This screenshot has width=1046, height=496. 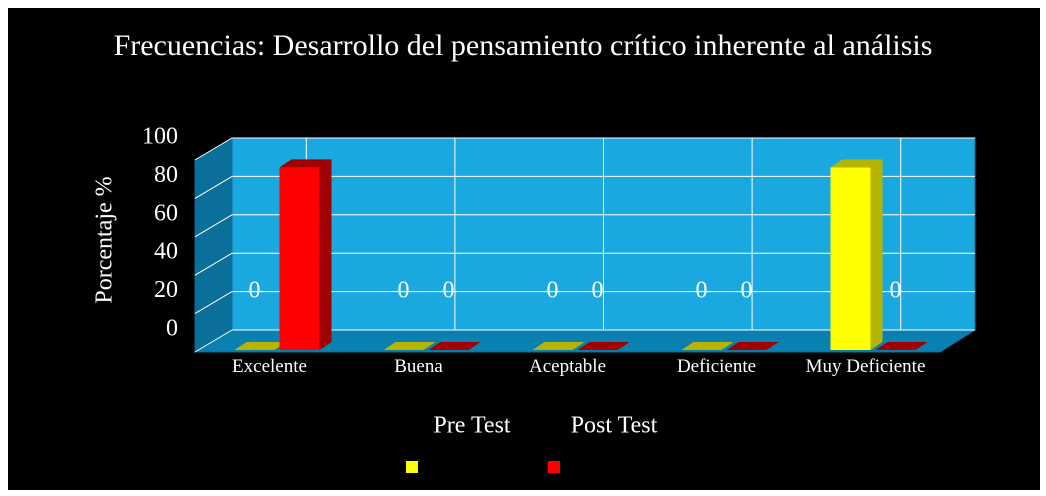 What do you see at coordinates (269, 366) in the screenshot?
I see `x-tick-label: Excelente` at bounding box center [269, 366].